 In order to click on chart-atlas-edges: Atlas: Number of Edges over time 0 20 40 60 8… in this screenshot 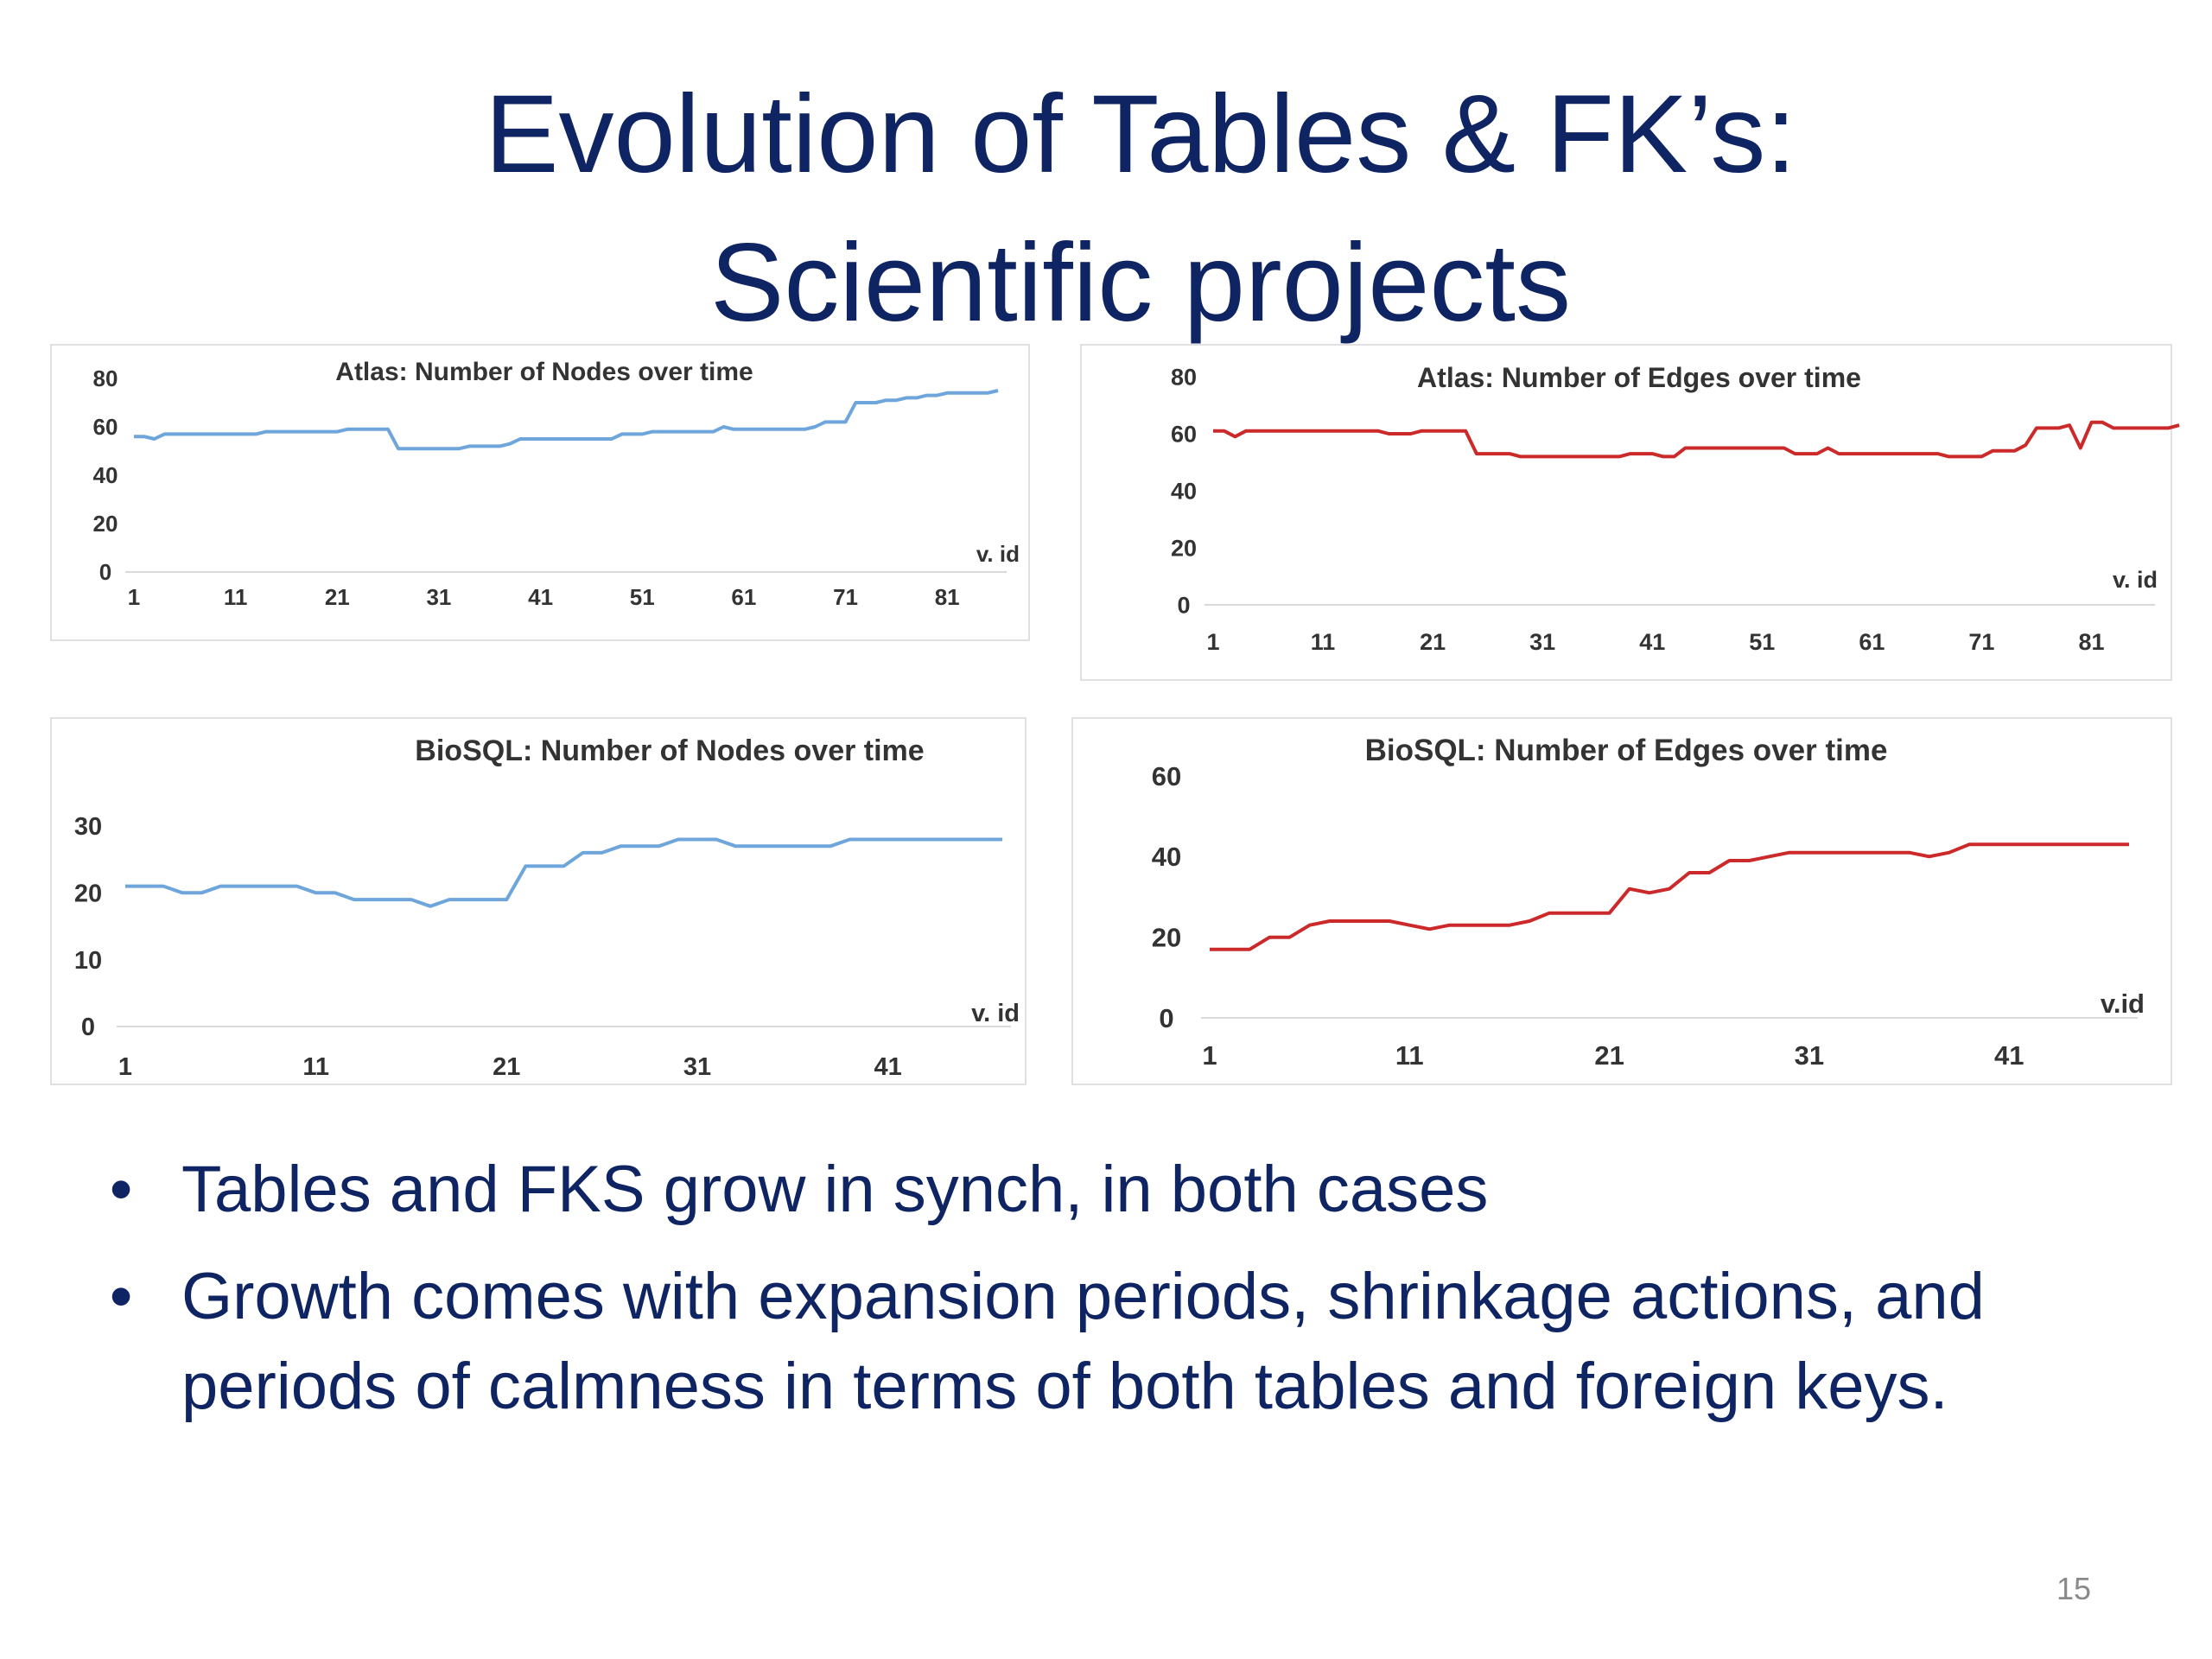, I will do `click(1630, 512)`.